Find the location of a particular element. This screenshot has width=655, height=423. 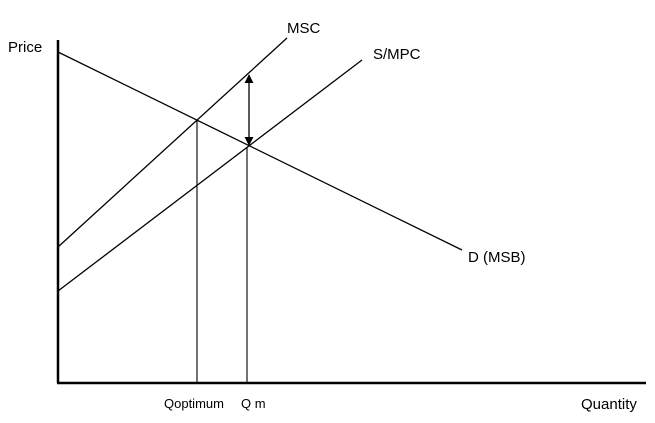

x-axis-label: Quantity is located at coordinates (609, 404).